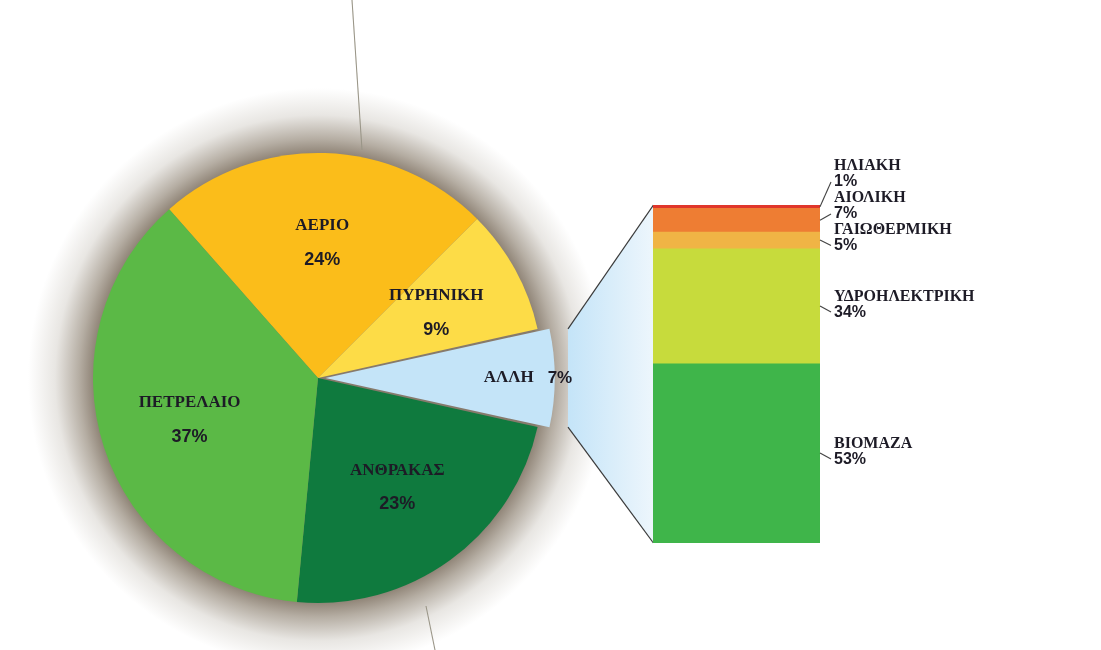 Image resolution: width=1101 pixels, height=650 pixels. I want to click on data-label: 1%, so click(846, 181).